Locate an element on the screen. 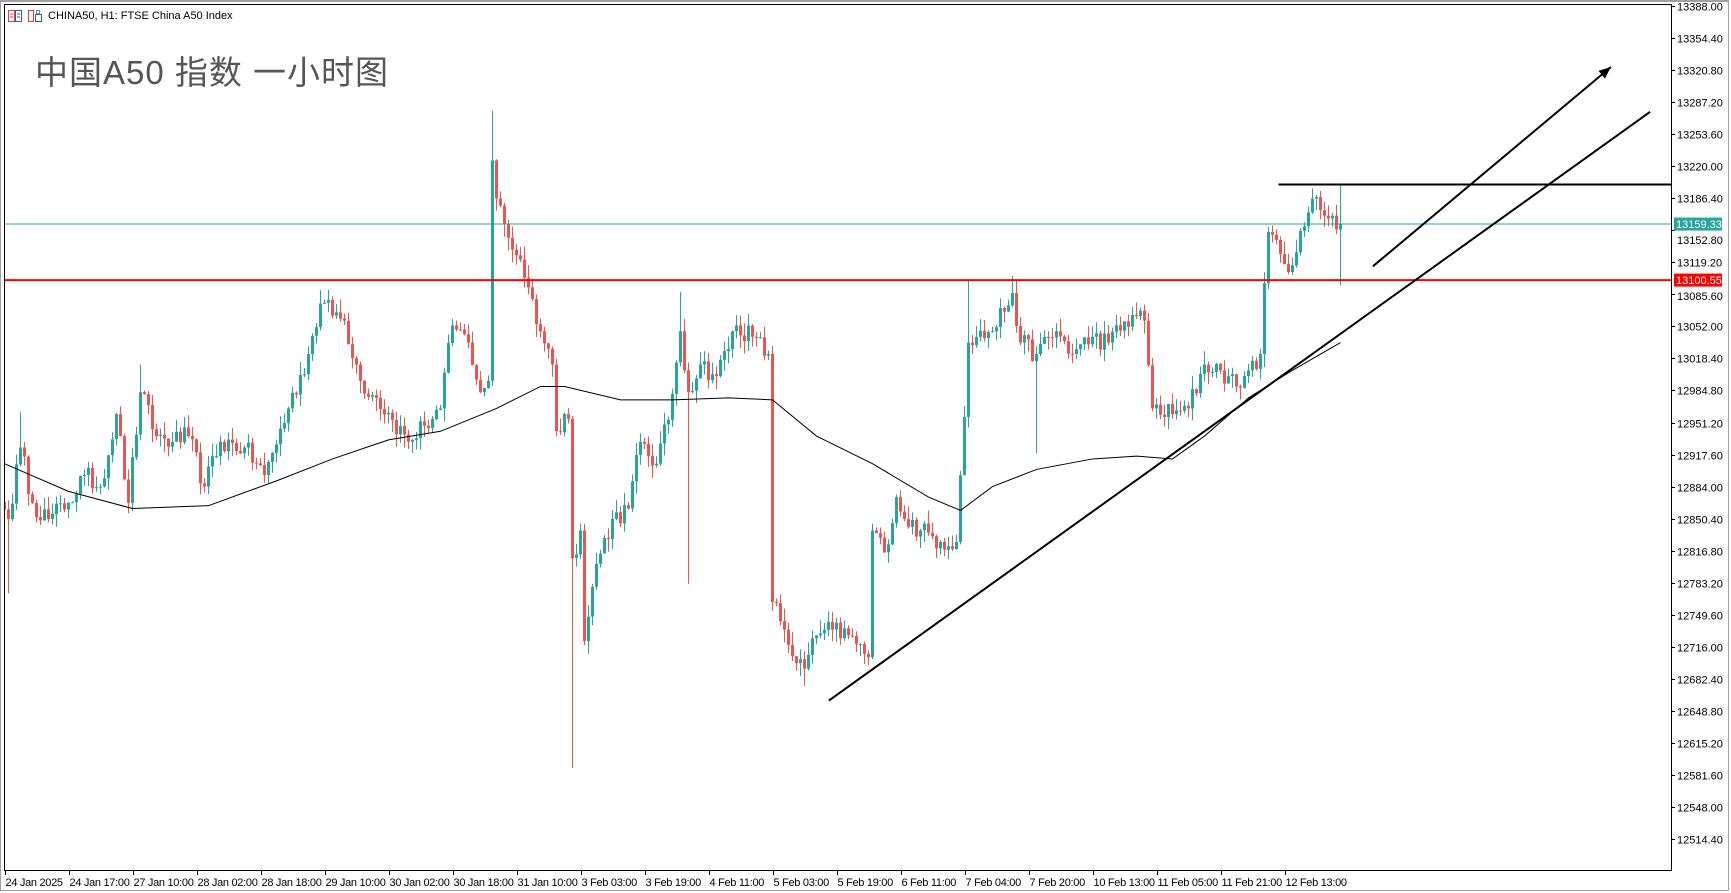  x-tick-label: 29 Jan 10:00 is located at coordinates (356, 883).